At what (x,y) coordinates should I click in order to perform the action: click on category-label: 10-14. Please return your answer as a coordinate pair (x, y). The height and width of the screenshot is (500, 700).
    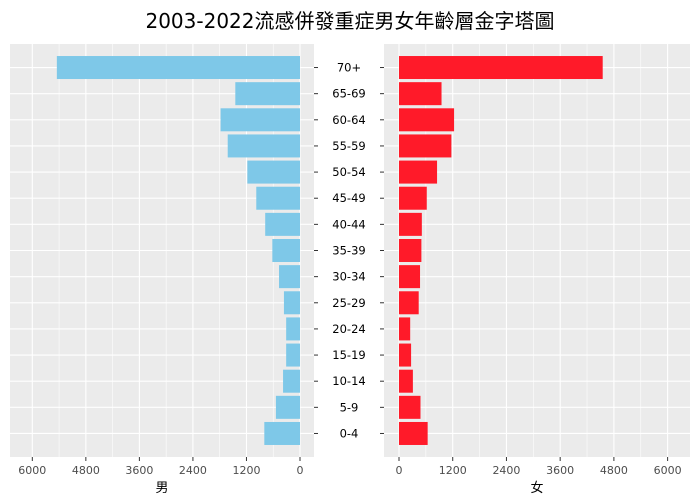
    Looking at the image, I should click on (348, 381).